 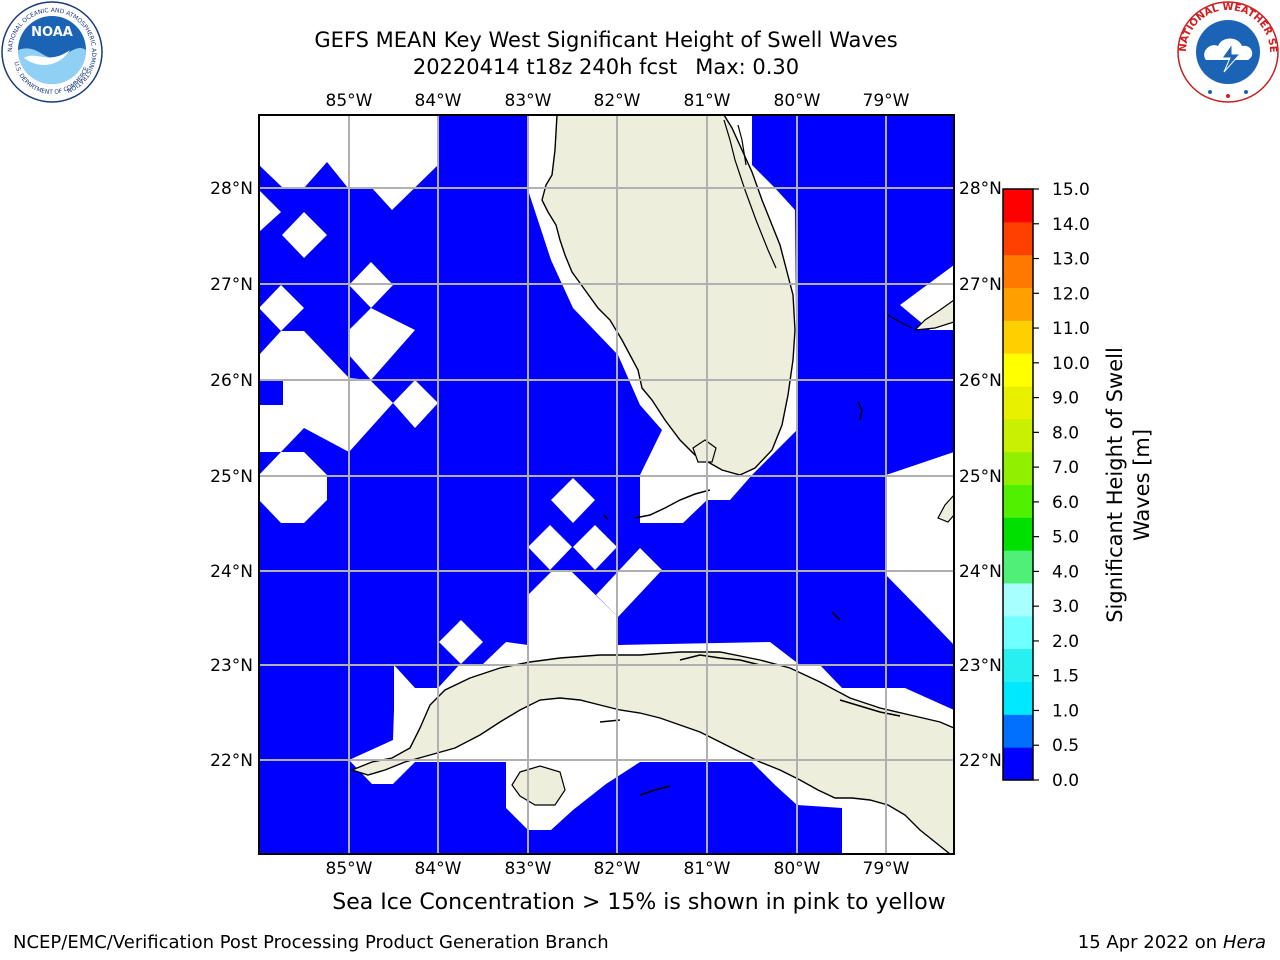 I want to click on footer-date: 15 Apr 2022 on Hera, so click(x=1172, y=942).